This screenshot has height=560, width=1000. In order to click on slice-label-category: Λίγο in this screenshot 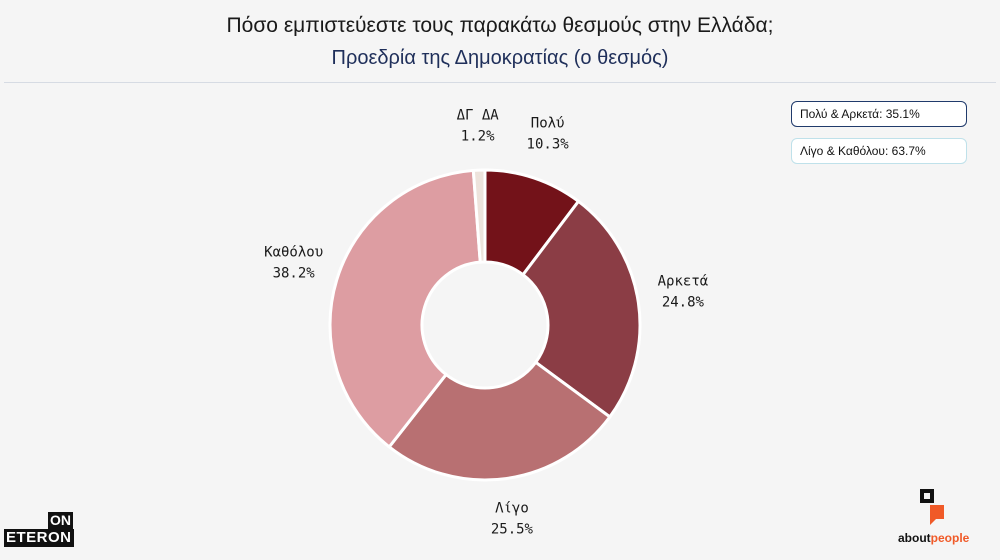, I will do `click(512, 509)`.